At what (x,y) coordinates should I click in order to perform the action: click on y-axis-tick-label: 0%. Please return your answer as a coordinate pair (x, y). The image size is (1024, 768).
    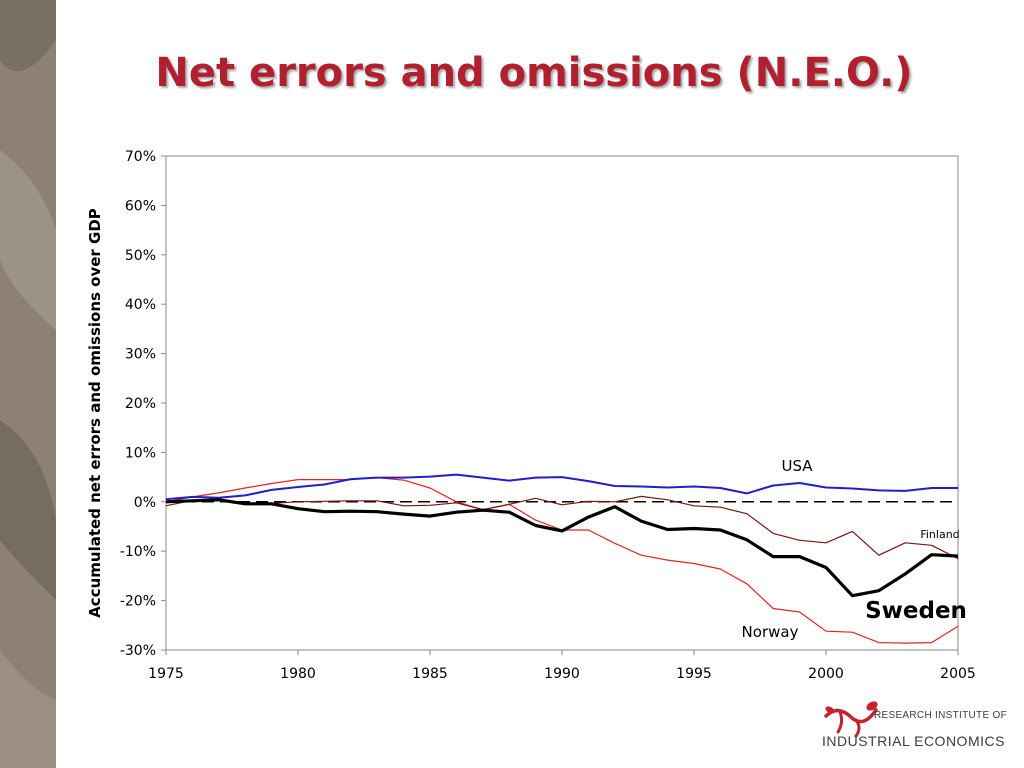
    Looking at the image, I should click on (145, 503).